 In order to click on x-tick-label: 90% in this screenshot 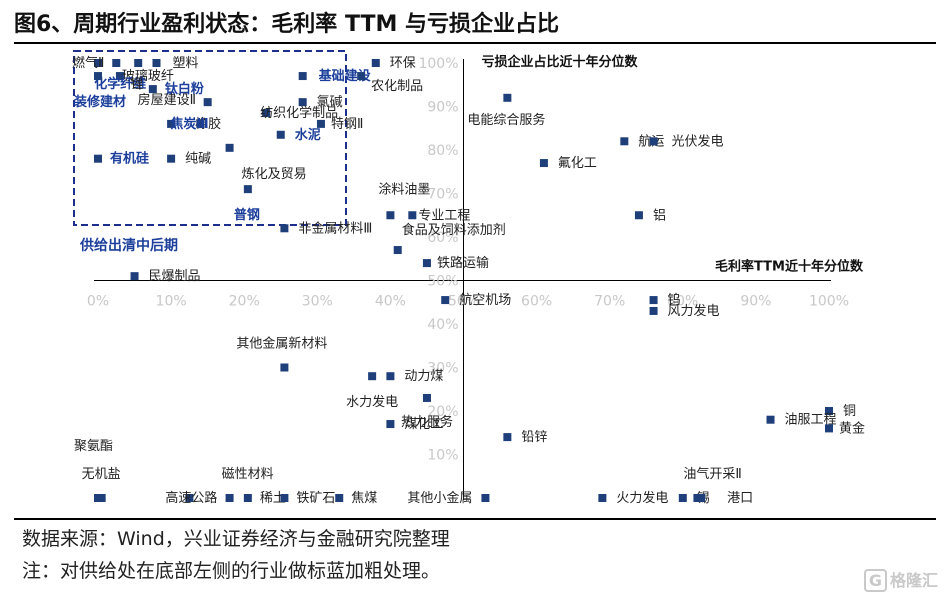, I will do `click(755, 302)`.